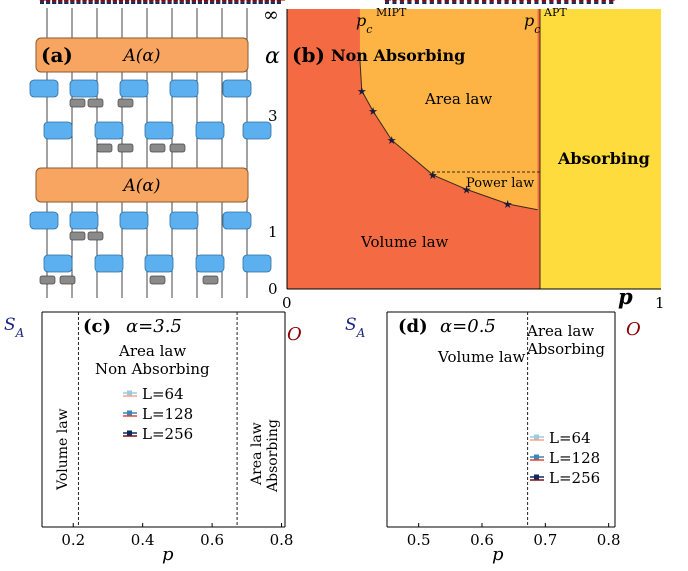  I want to click on panel-c-area-law-label: Area law, so click(152, 351).